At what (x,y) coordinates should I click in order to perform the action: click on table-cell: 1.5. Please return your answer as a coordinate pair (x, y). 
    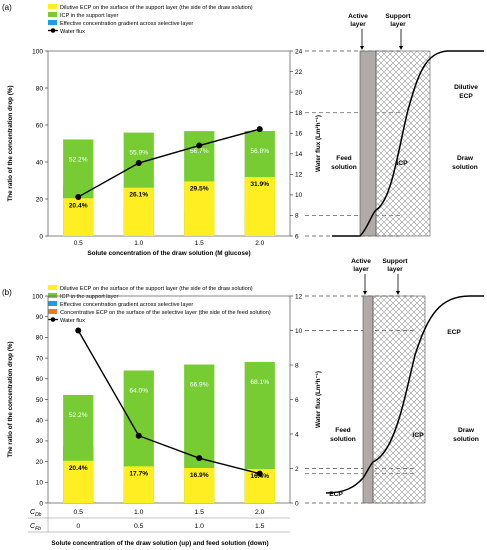
    Looking at the image, I should click on (200, 512).